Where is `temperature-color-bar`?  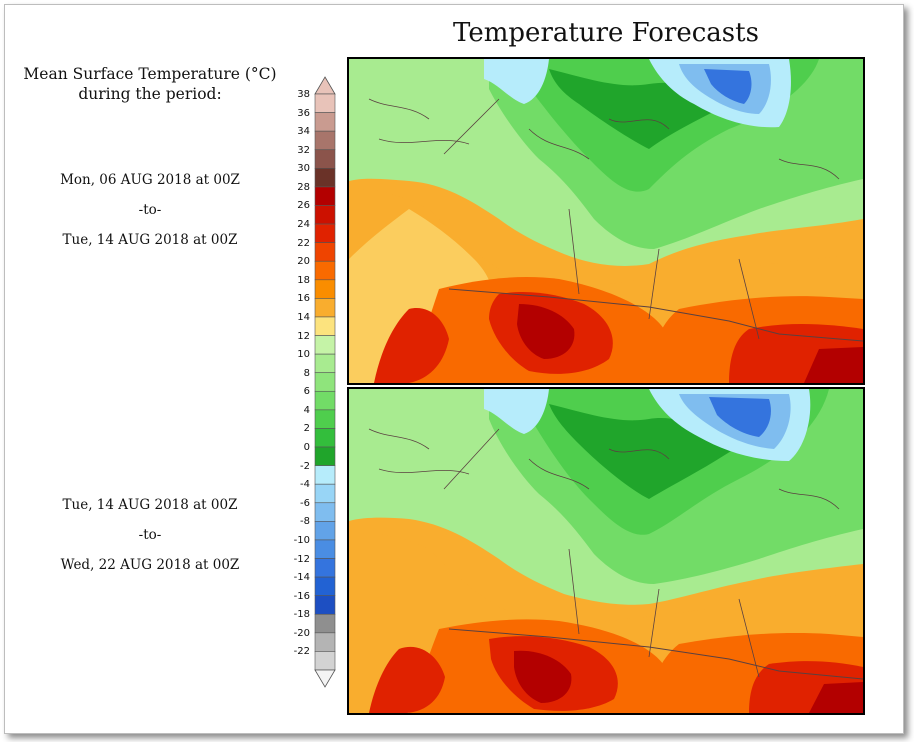
temperature-color-bar is located at coordinates (325, 382).